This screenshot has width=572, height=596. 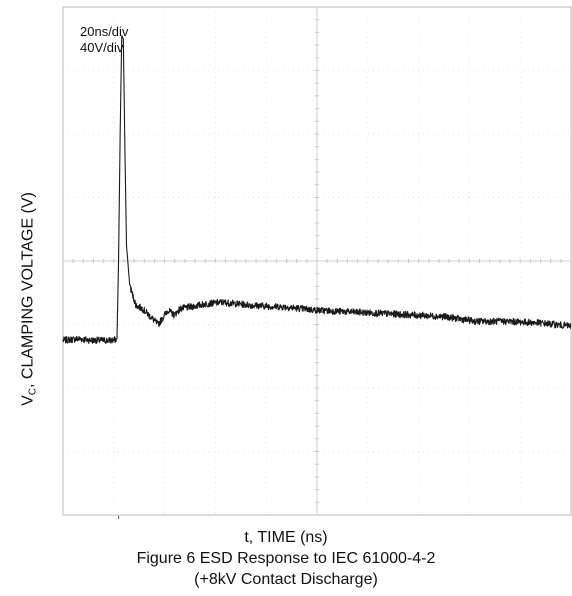 I want to click on figure-caption-line-1: Figure 6 ESD Response to IEC 61000-4-2, so click(x=286, y=558).